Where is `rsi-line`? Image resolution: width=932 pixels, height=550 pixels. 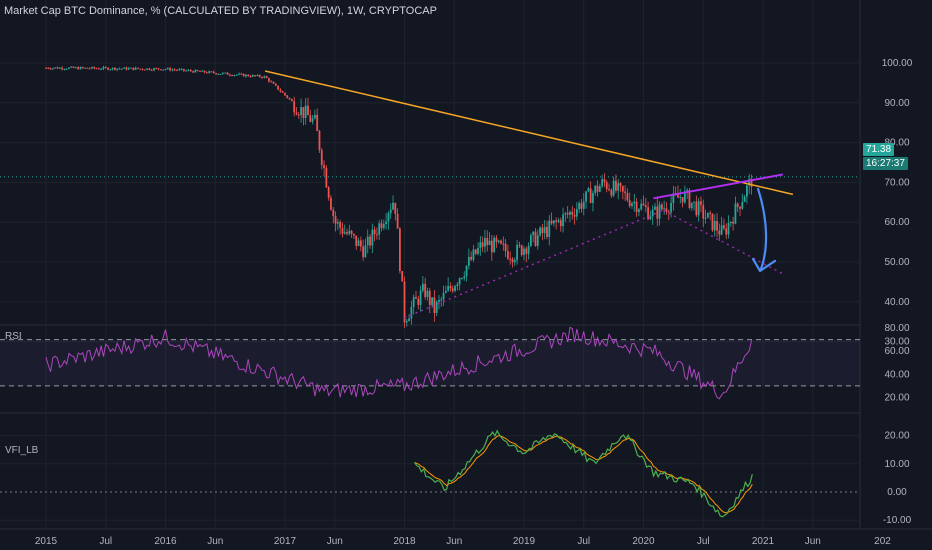
rsi-line is located at coordinates (398, 363).